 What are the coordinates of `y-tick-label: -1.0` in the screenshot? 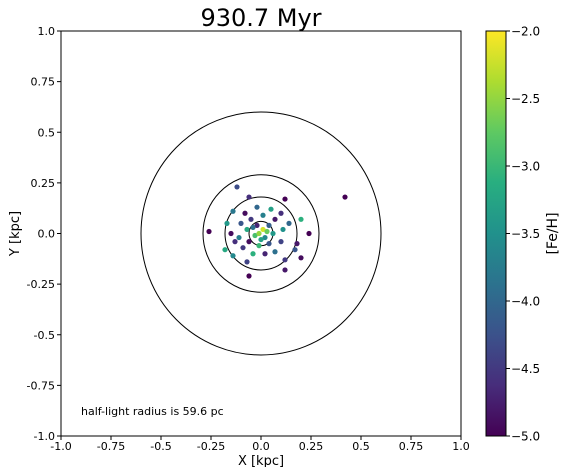 It's located at (44, 436).